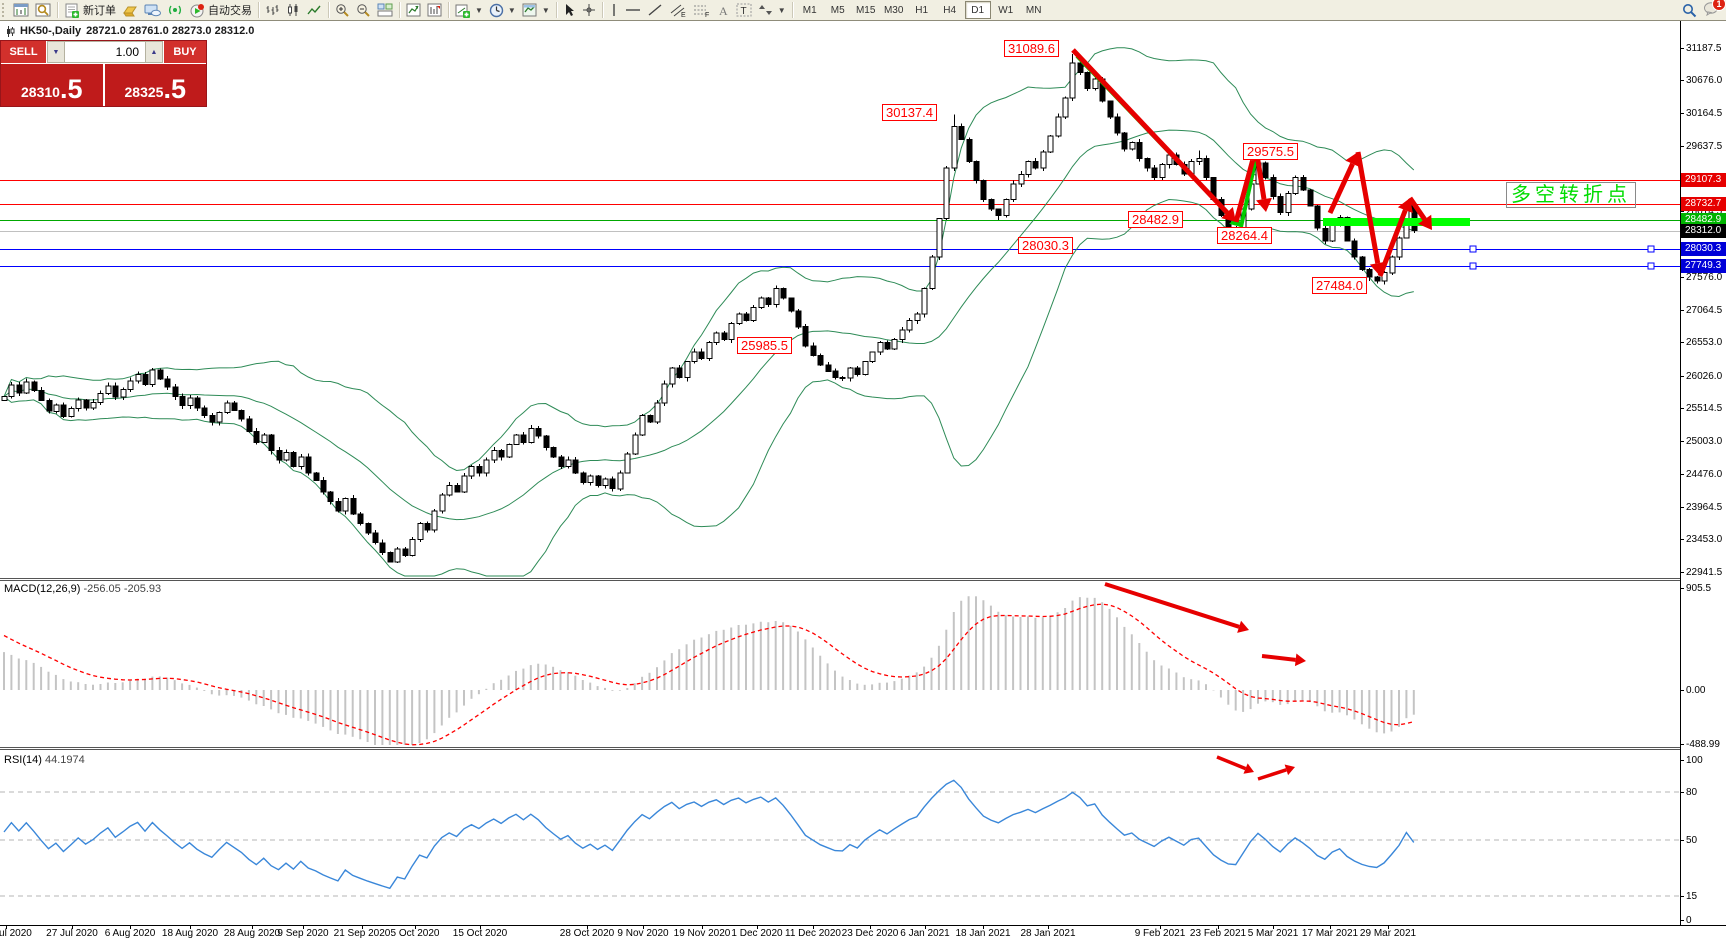  I want to click on search-icon, so click(1689, 10).